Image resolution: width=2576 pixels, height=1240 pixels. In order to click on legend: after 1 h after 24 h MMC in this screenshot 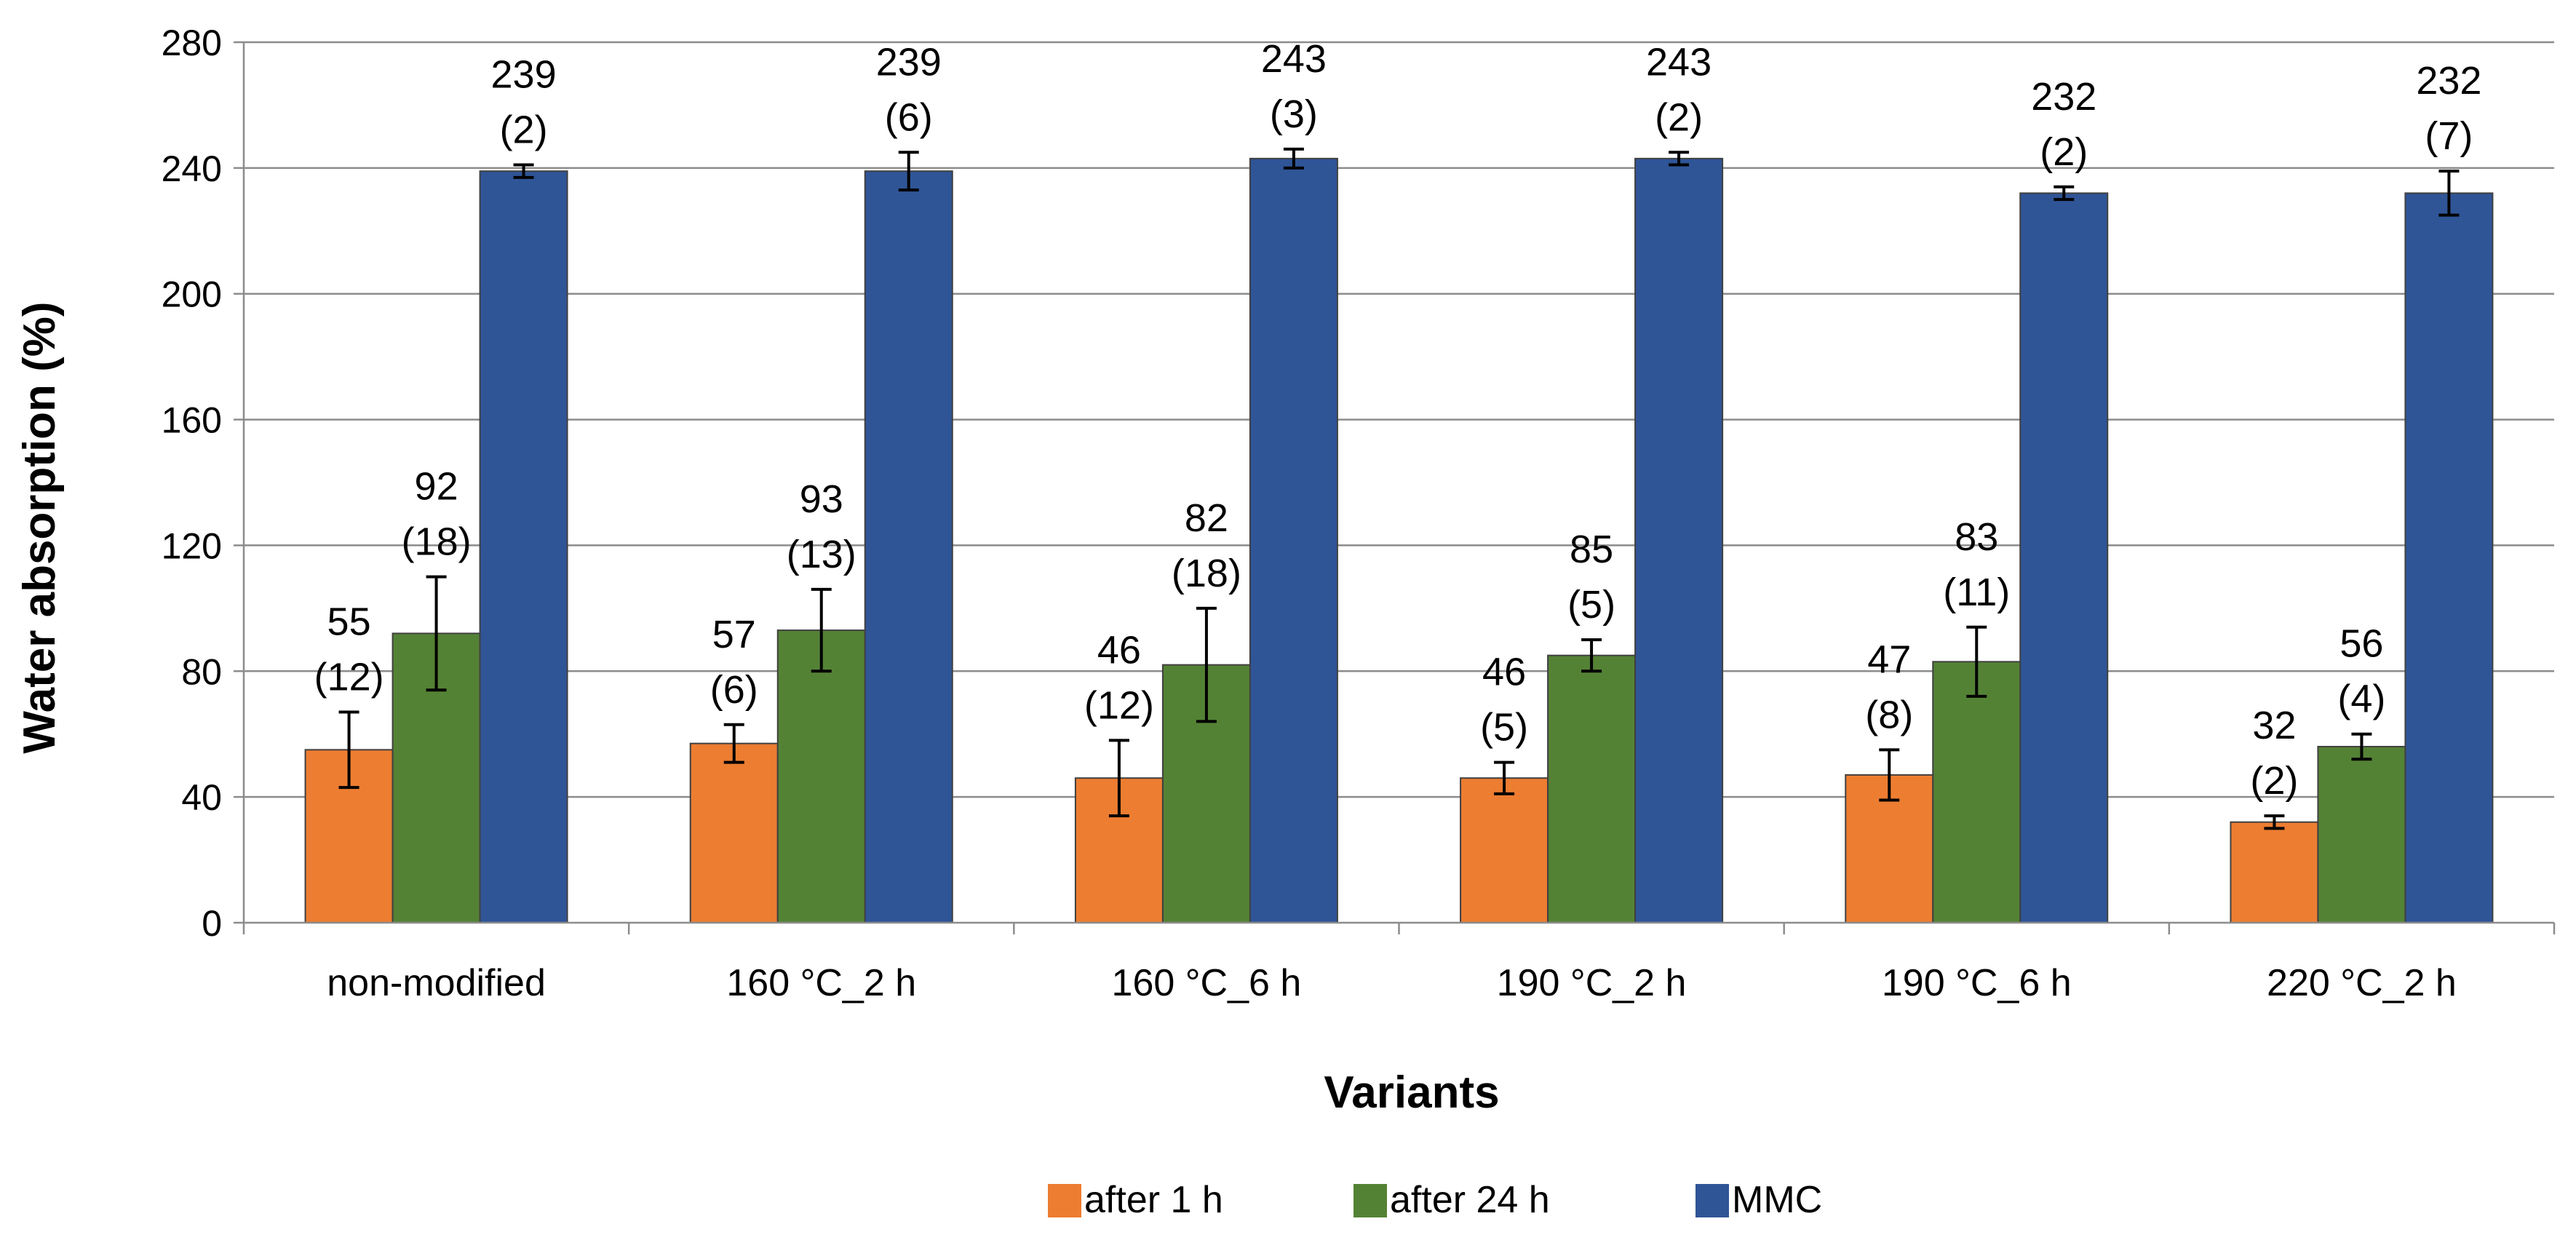, I will do `click(1435, 1200)`.